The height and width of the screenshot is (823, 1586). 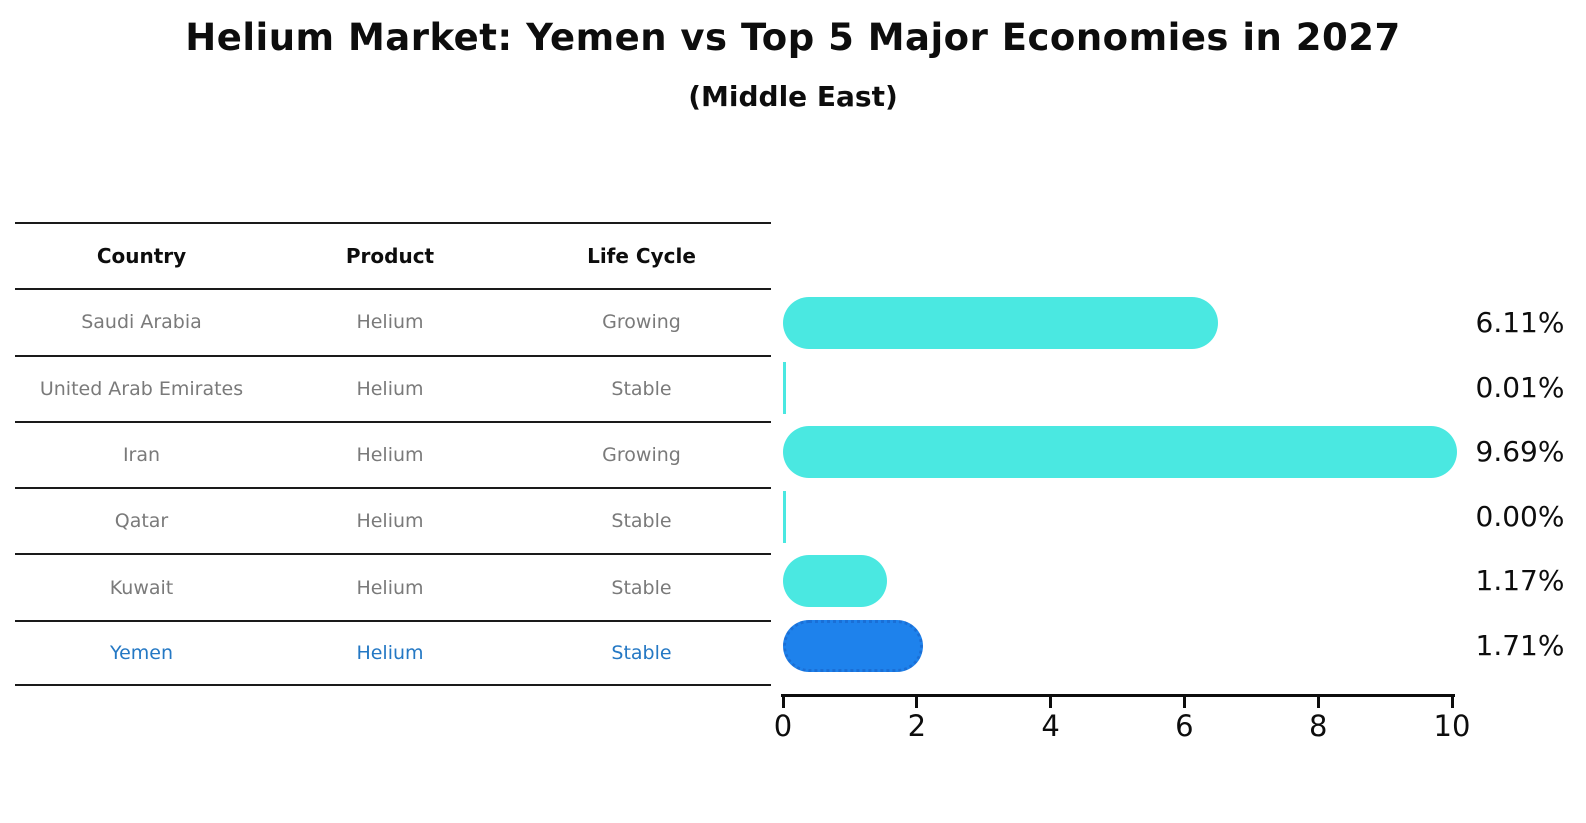 What do you see at coordinates (1520, 516) in the screenshot?
I see `value-label-qatar: 0.00%` at bounding box center [1520, 516].